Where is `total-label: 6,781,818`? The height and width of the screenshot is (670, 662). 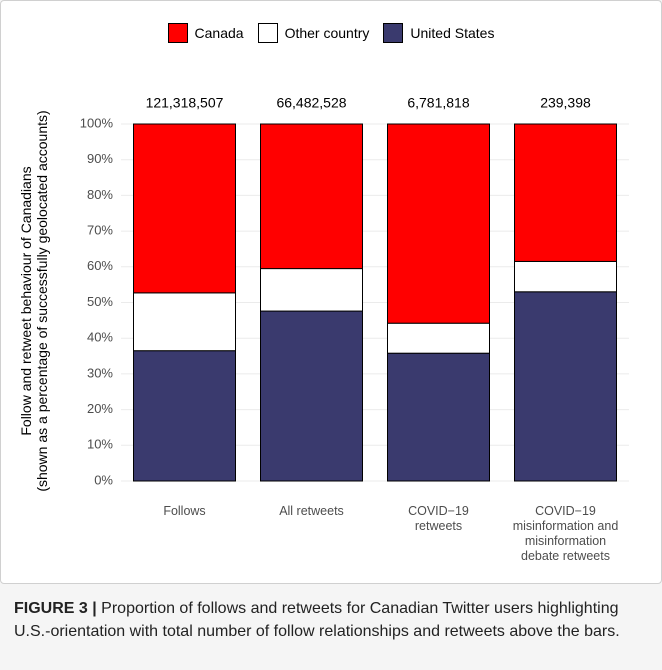 total-label: 6,781,818 is located at coordinates (438, 103).